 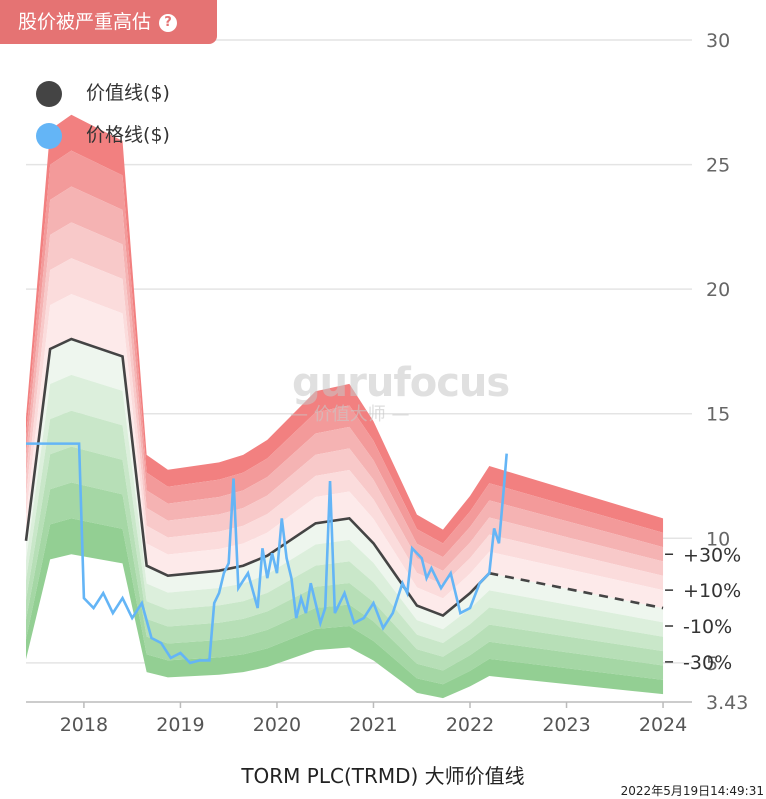 I want to click on y-tick-label-25: 25, so click(x=718, y=166).